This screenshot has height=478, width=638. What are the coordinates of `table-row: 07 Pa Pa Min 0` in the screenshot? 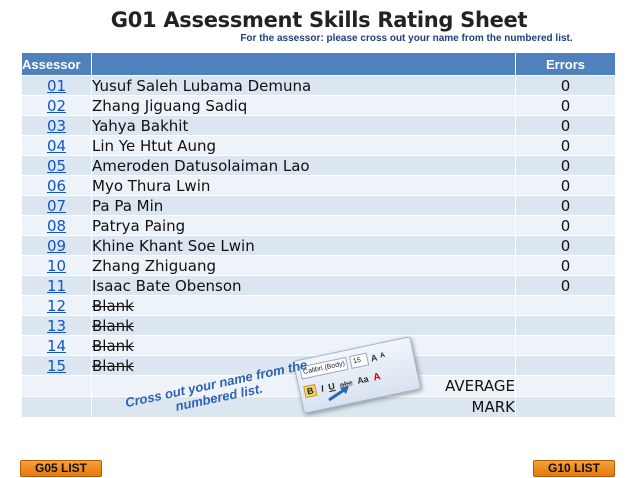 It's located at (318, 205).